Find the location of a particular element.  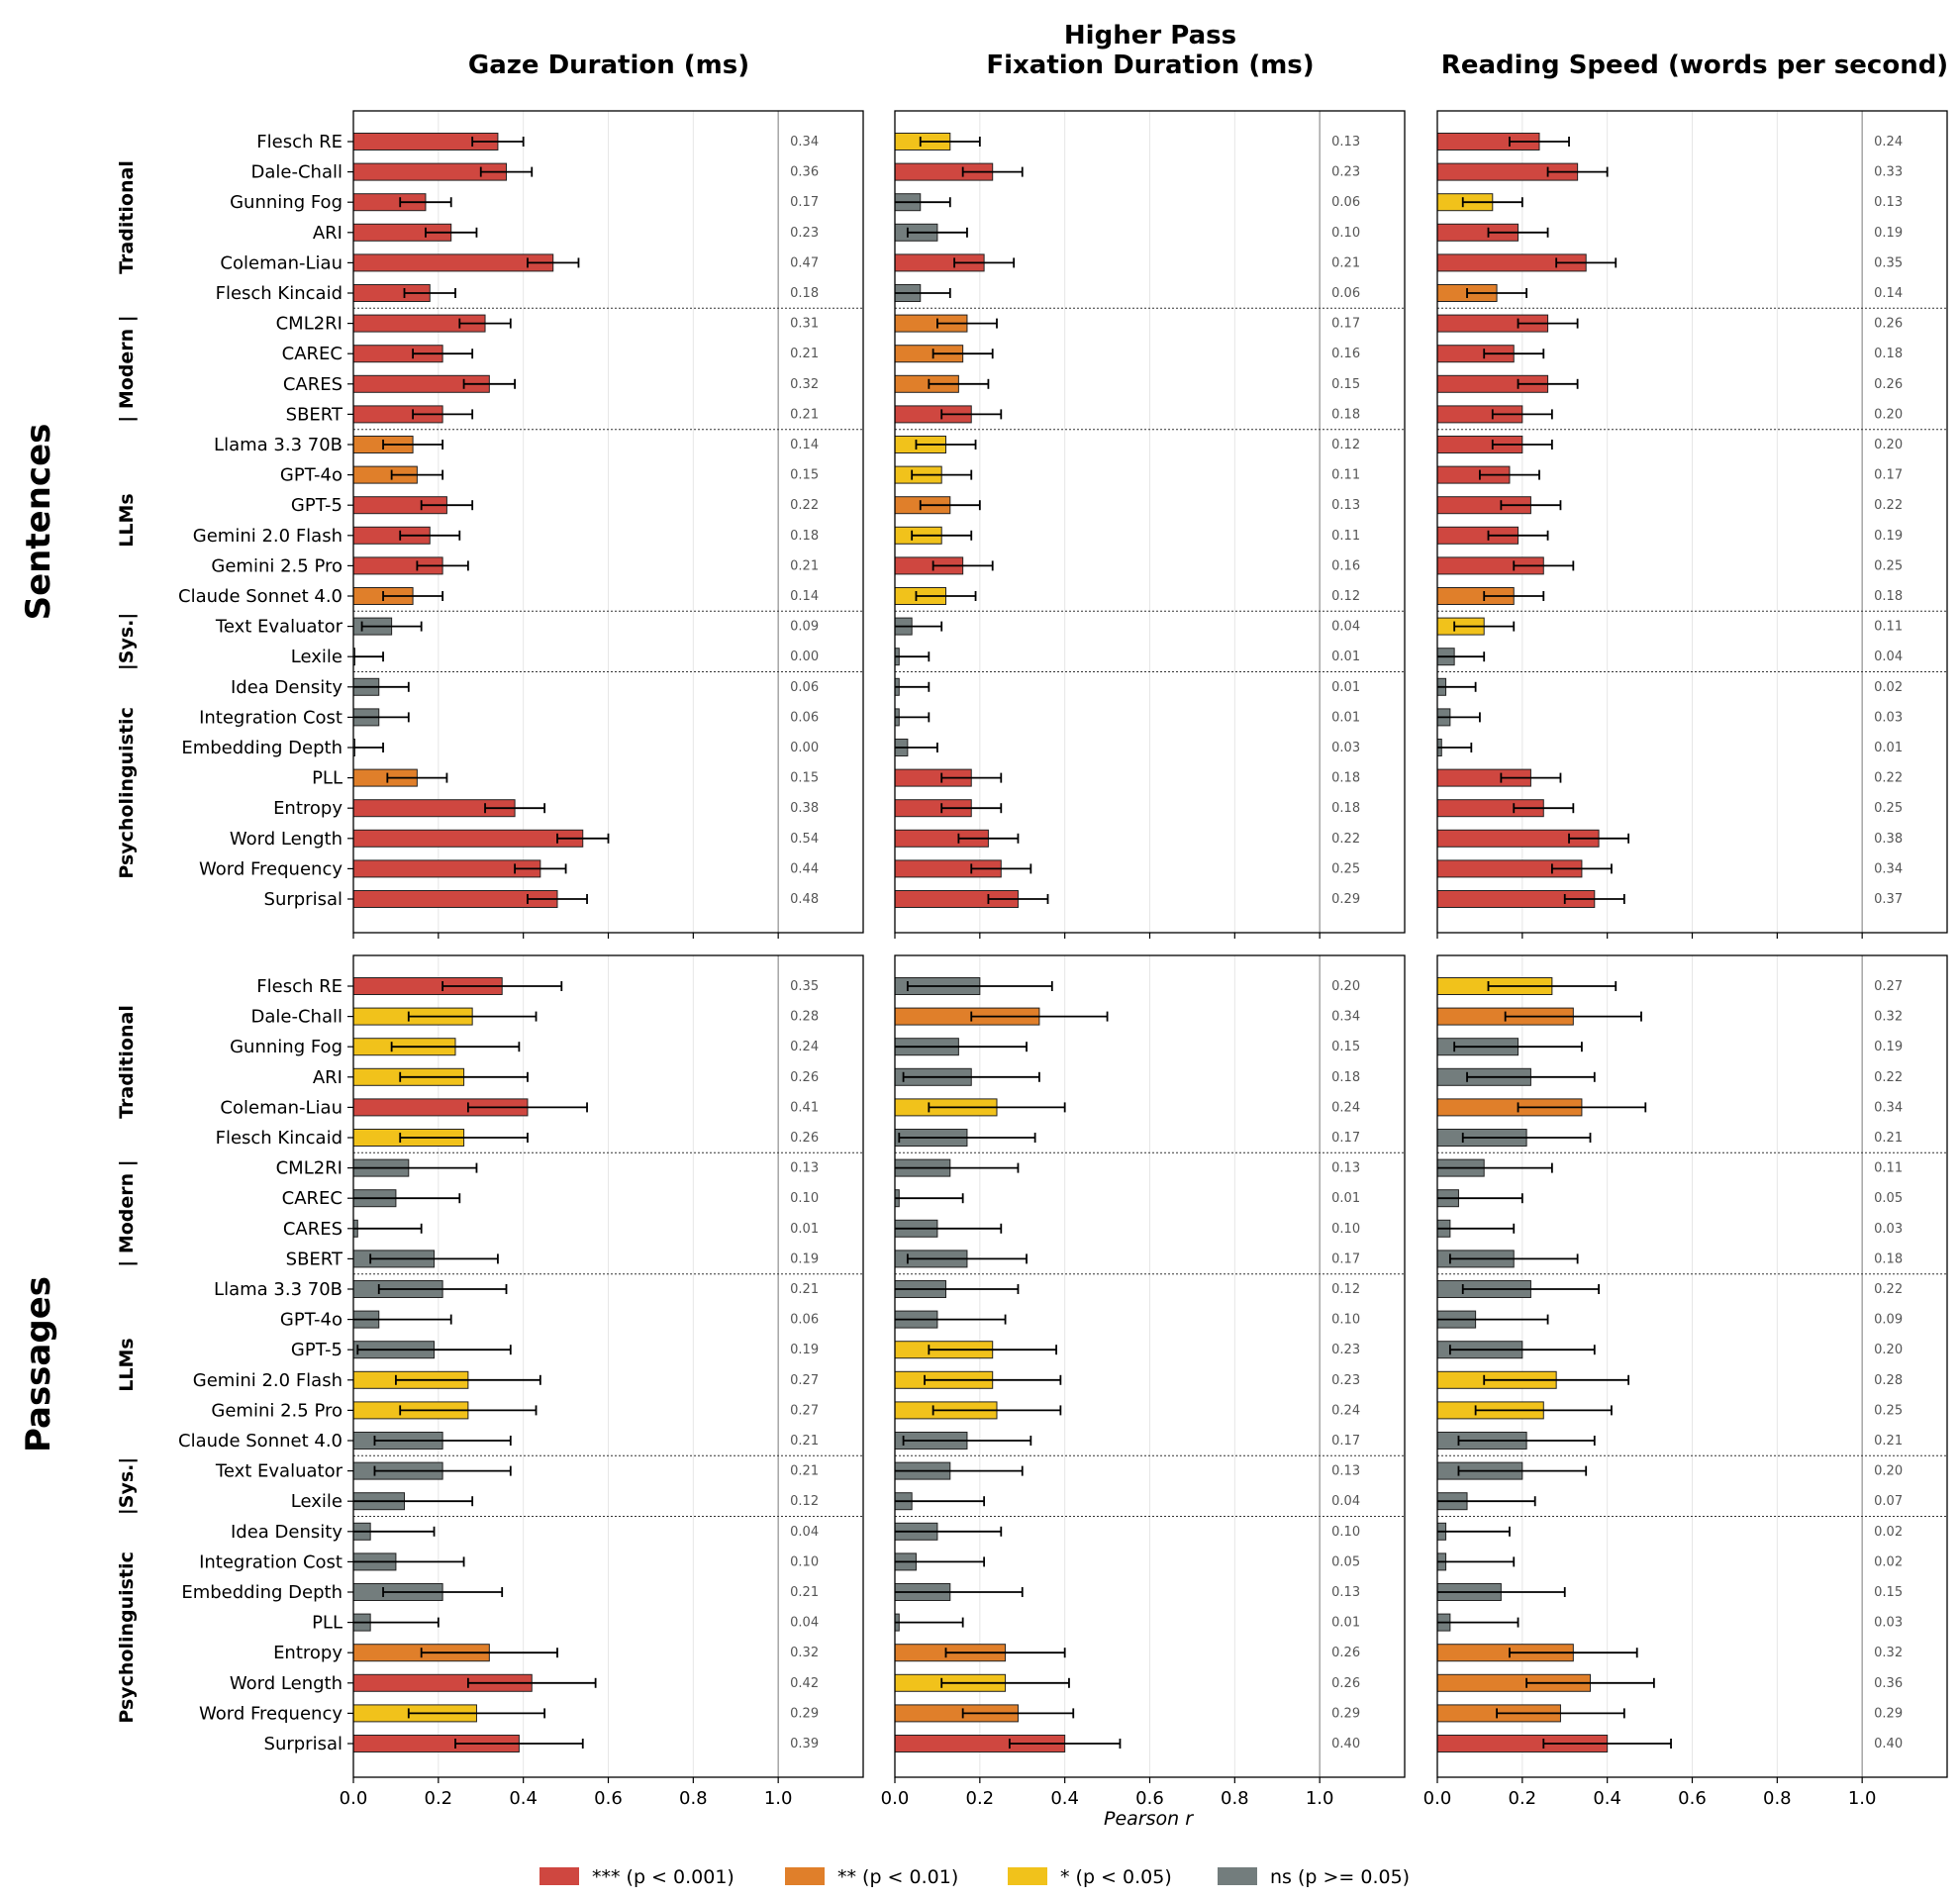

value-label: 0.41 is located at coordinates (804, 1107).